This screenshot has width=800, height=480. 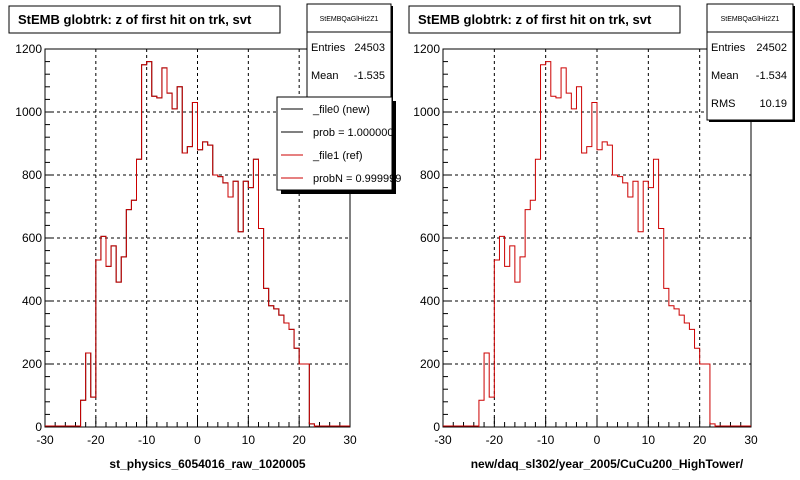 I want to click on legend-label-4: probN = 0.999999, so click(x=357, y=179).